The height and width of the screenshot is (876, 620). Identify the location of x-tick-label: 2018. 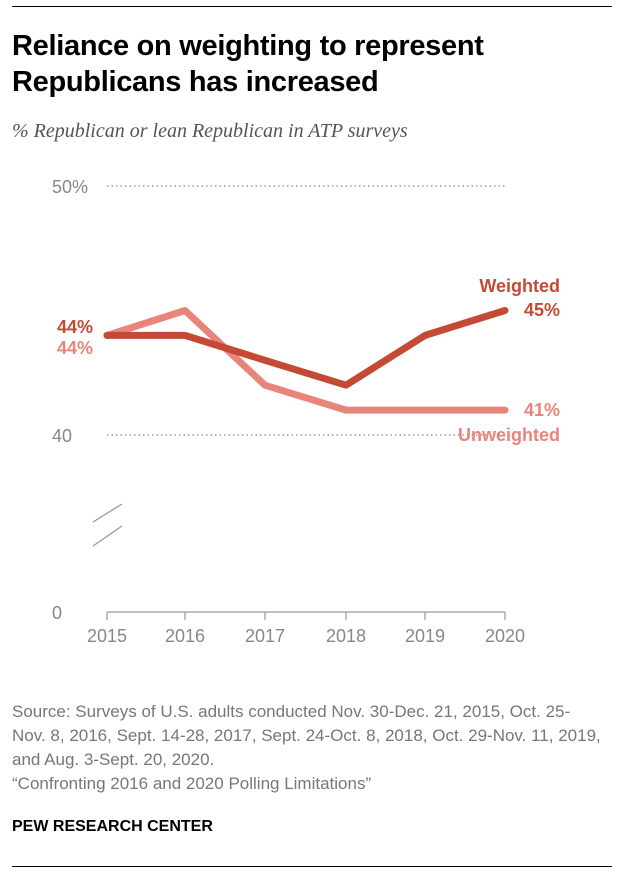
(346, 636).